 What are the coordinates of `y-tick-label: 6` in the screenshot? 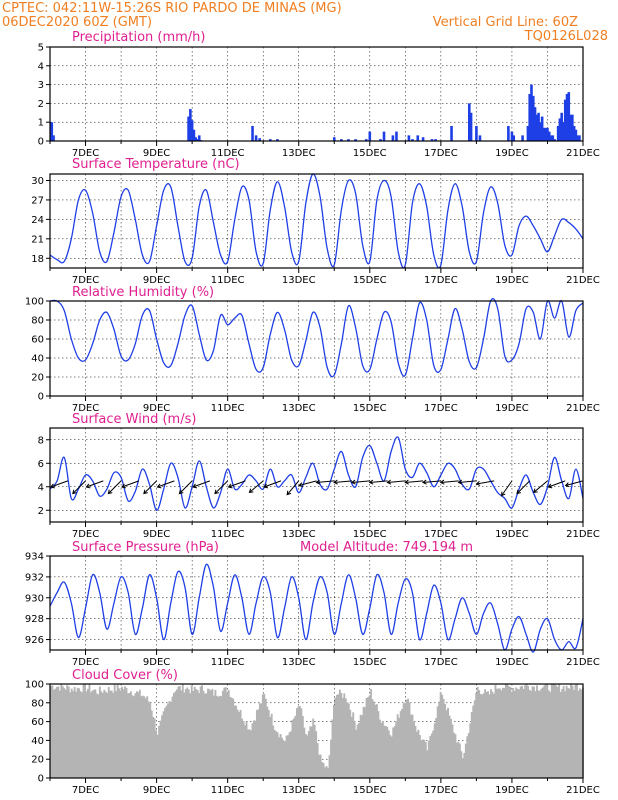 It's located at (41, 464).